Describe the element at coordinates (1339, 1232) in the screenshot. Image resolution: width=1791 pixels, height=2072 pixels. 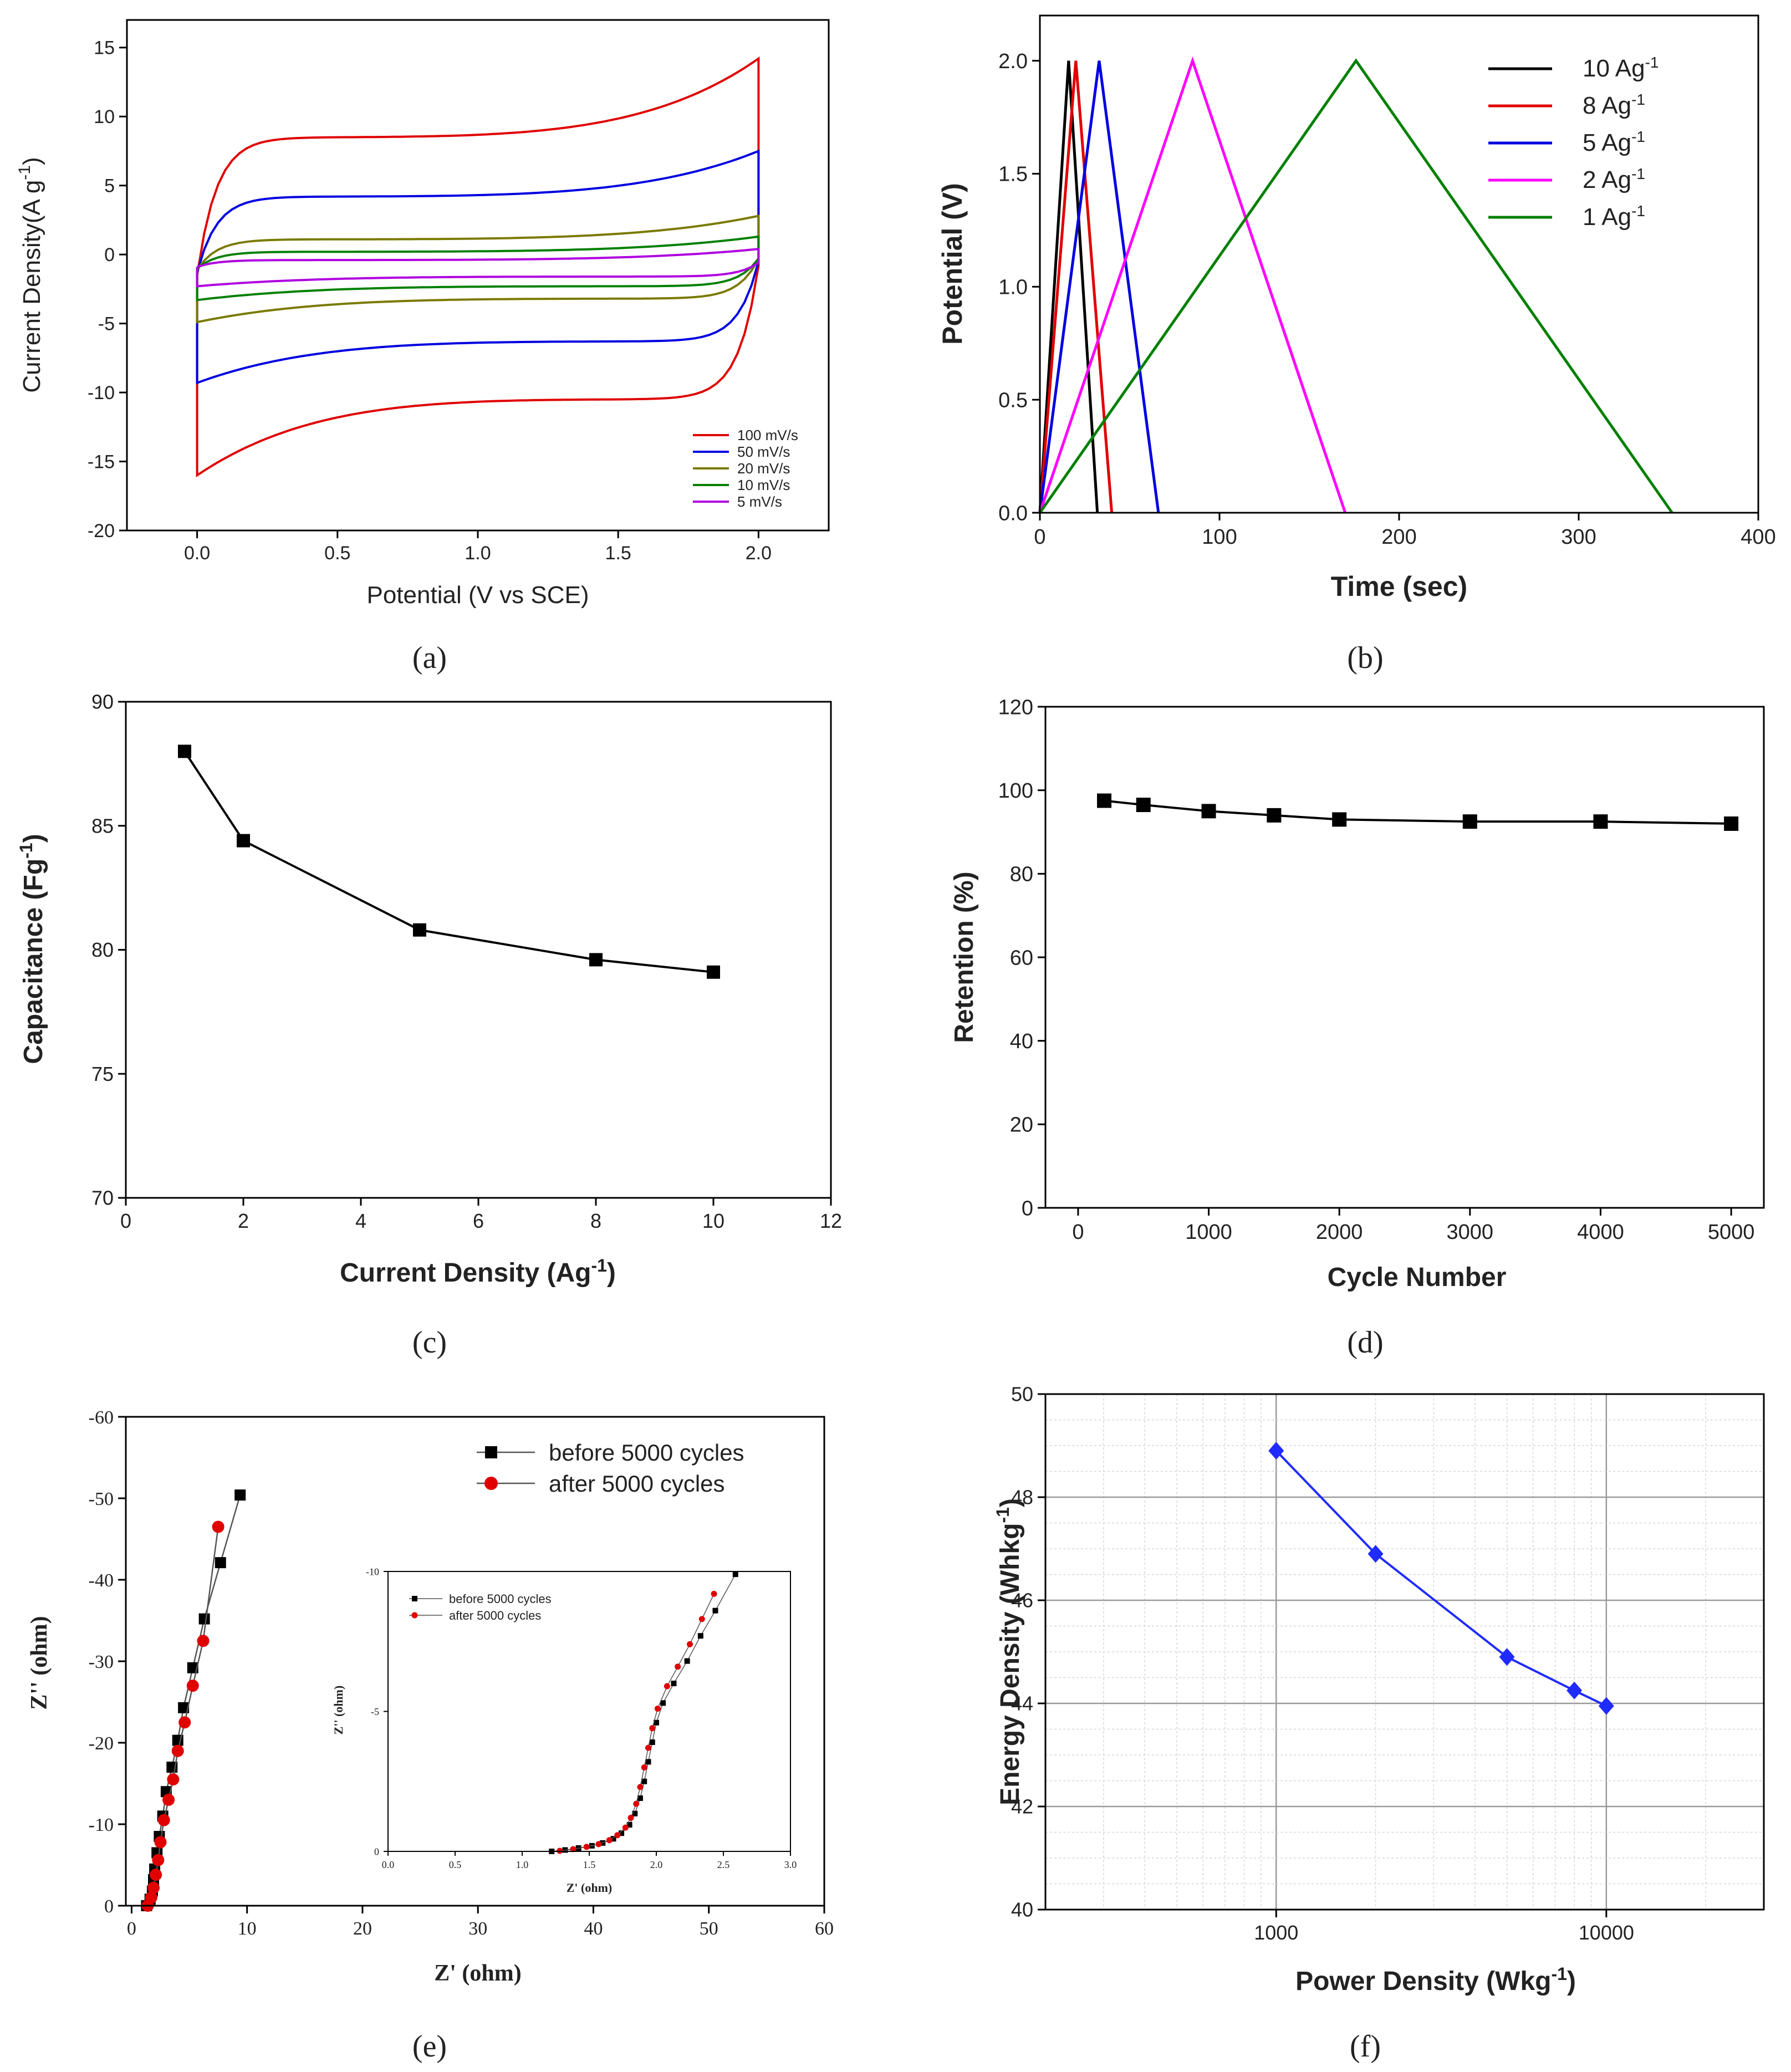
I see `panel-d-xtick-label: 2000` at that location.